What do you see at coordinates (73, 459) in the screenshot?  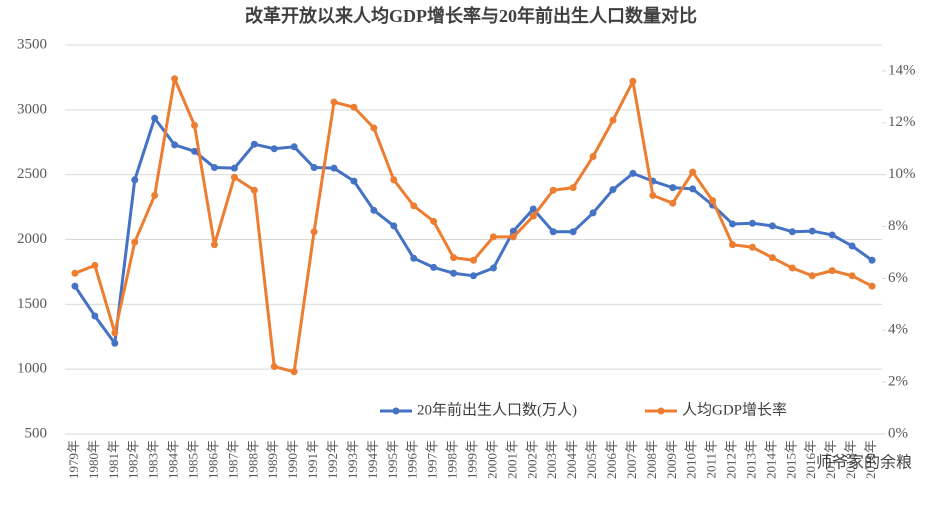 I see `x-tick-label: 1979年` at bounding box center [73, 459].